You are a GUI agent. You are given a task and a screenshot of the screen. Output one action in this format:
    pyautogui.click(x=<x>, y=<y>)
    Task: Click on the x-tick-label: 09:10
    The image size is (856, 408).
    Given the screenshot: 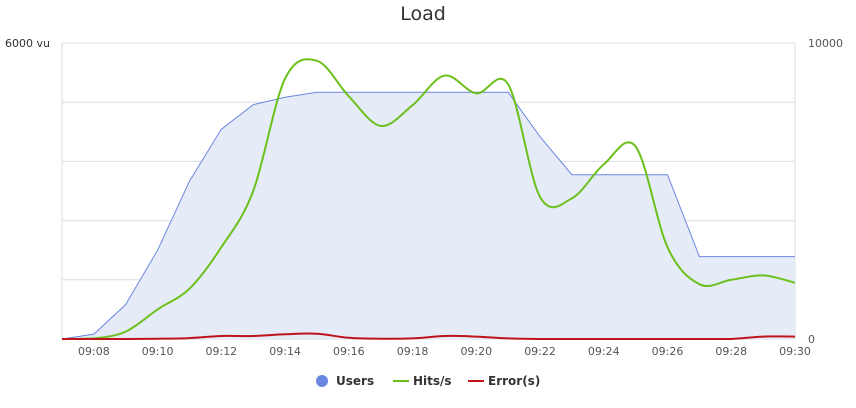 What is the action you would take?
    pyautogui.click(x=158, y=351)
    